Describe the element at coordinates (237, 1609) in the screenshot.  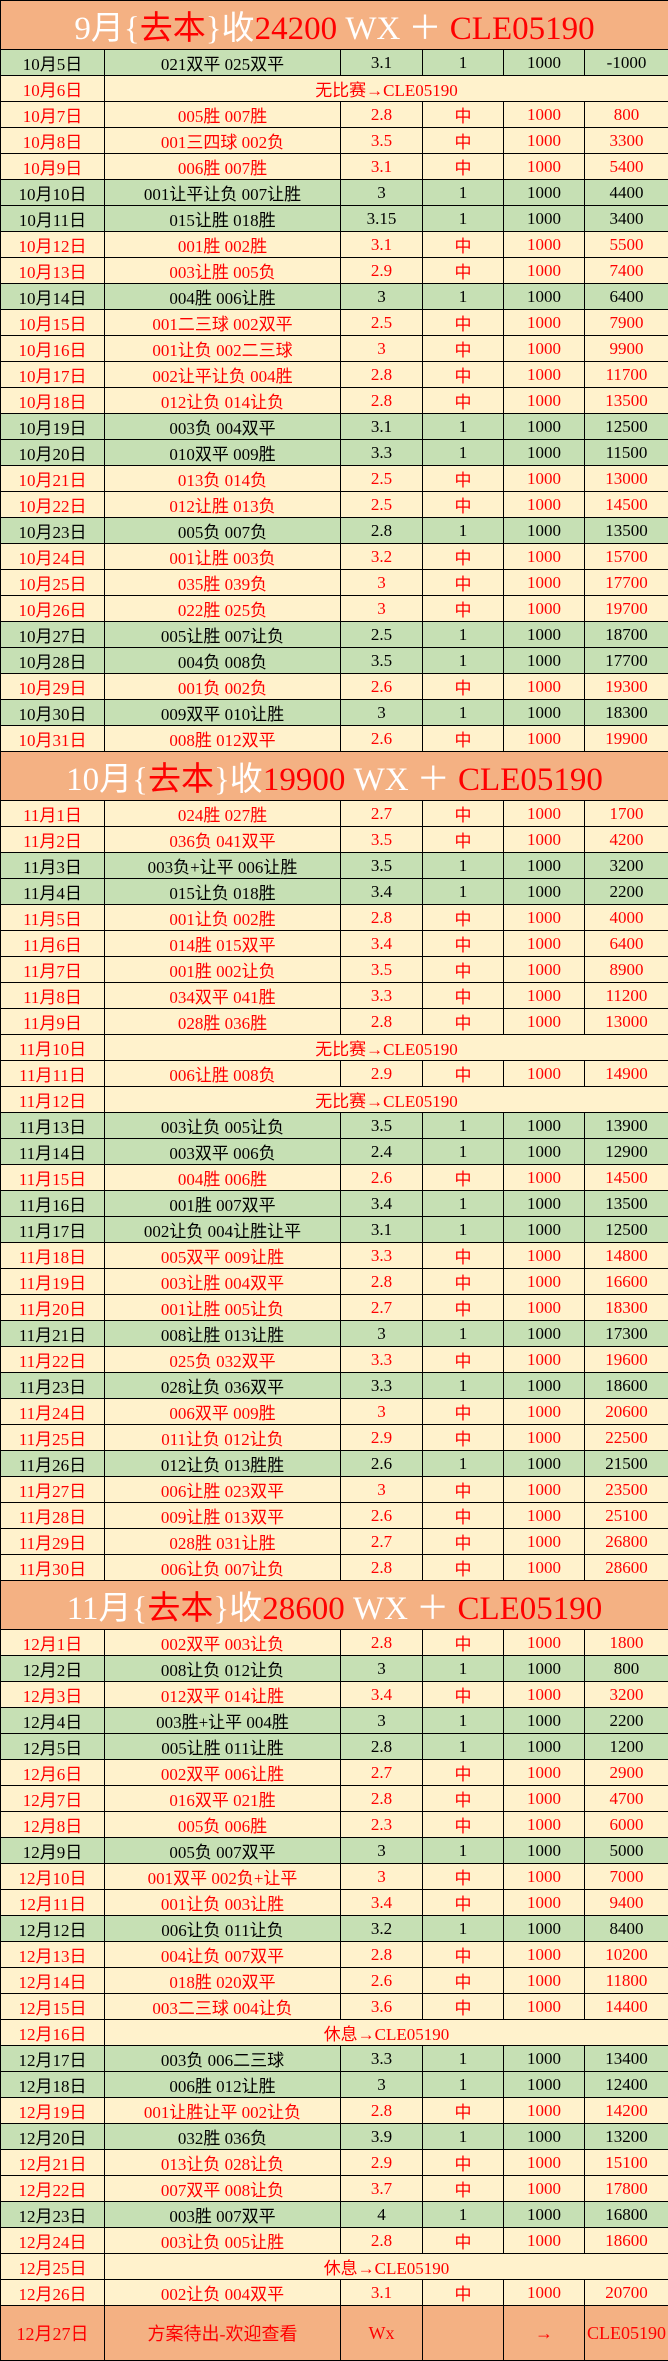
I see `title-part: }收` at that location.